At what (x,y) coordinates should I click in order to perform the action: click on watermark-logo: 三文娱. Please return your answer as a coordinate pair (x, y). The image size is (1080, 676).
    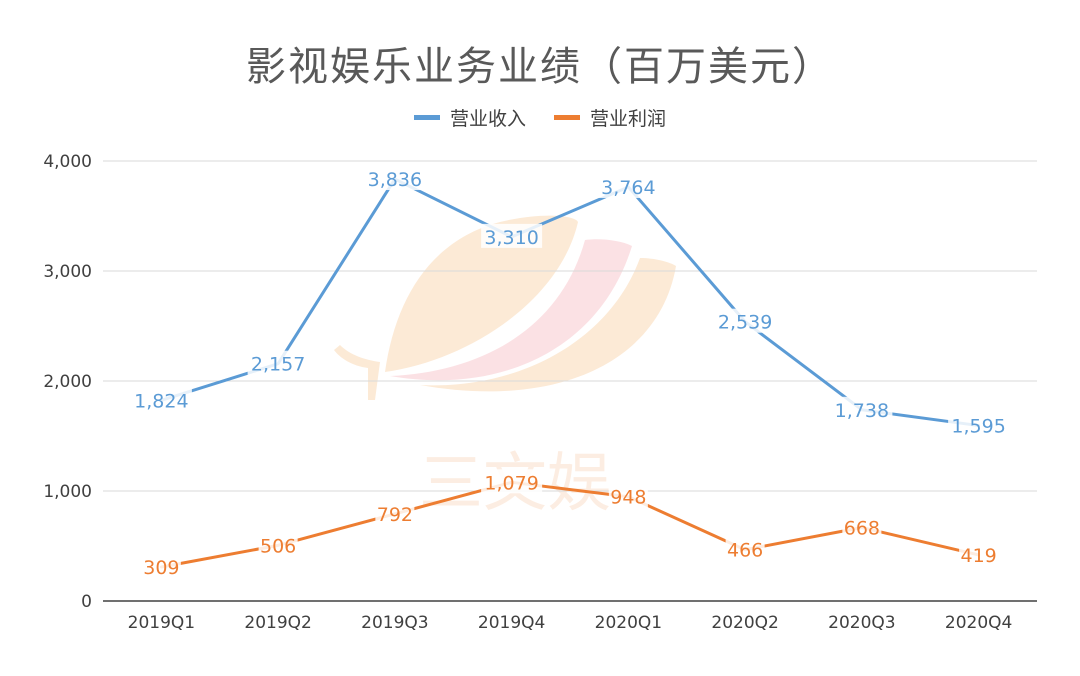
    Looking at the image, I should click on (505, 368).